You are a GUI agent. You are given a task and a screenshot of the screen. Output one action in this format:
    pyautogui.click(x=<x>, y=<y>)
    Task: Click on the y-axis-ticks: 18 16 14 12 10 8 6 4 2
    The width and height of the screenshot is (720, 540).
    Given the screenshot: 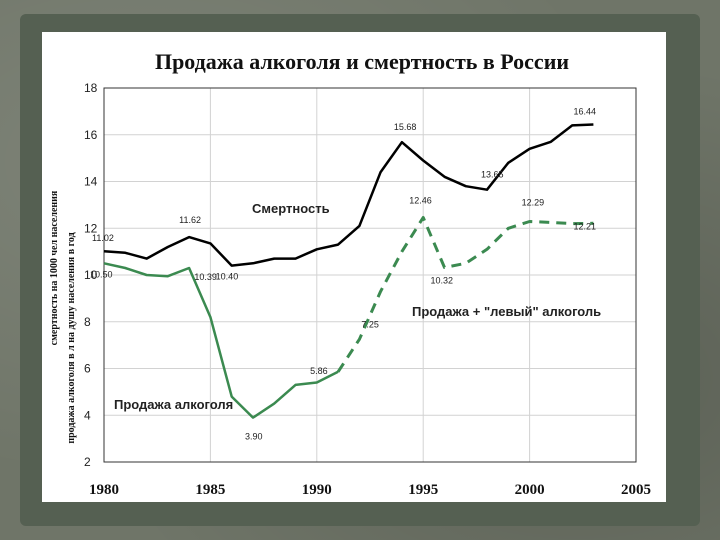 What is the action you would take?
    pyautogui.click(x=91, y=275)
    